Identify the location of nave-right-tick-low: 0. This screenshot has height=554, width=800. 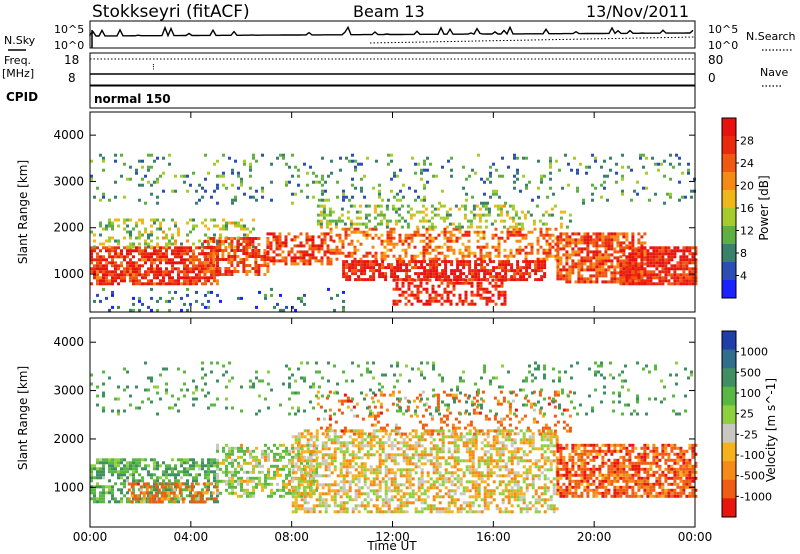
(712, 78).